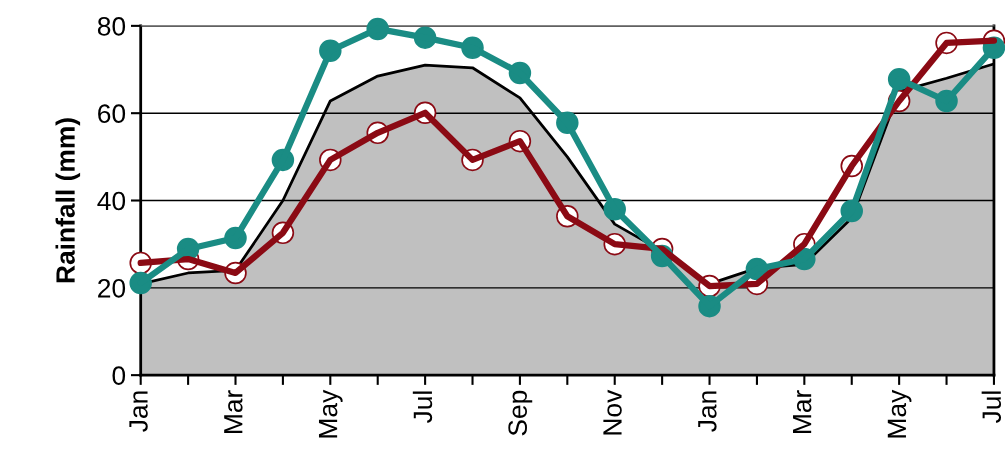 Image resolution: width=1005 pixels, height=462 pixels. What do you see at coordinates (119, 375) in the screenshot?
I see `y-tick-label: 0` at bounding box center [119, 375].